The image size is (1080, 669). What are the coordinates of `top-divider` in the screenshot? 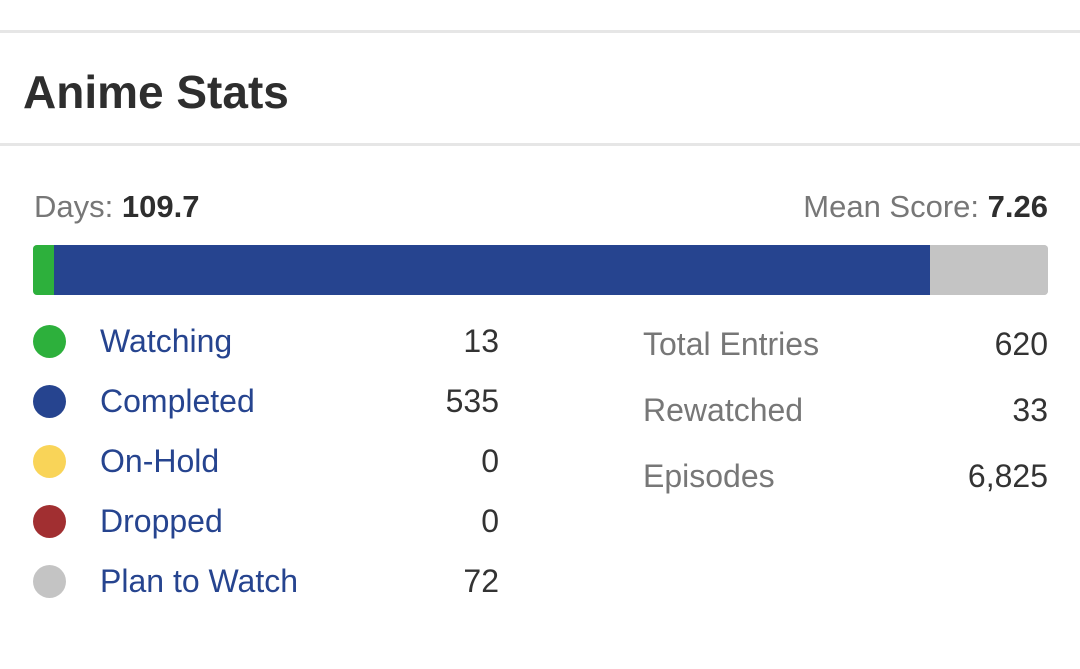 It's located at (540, 31).